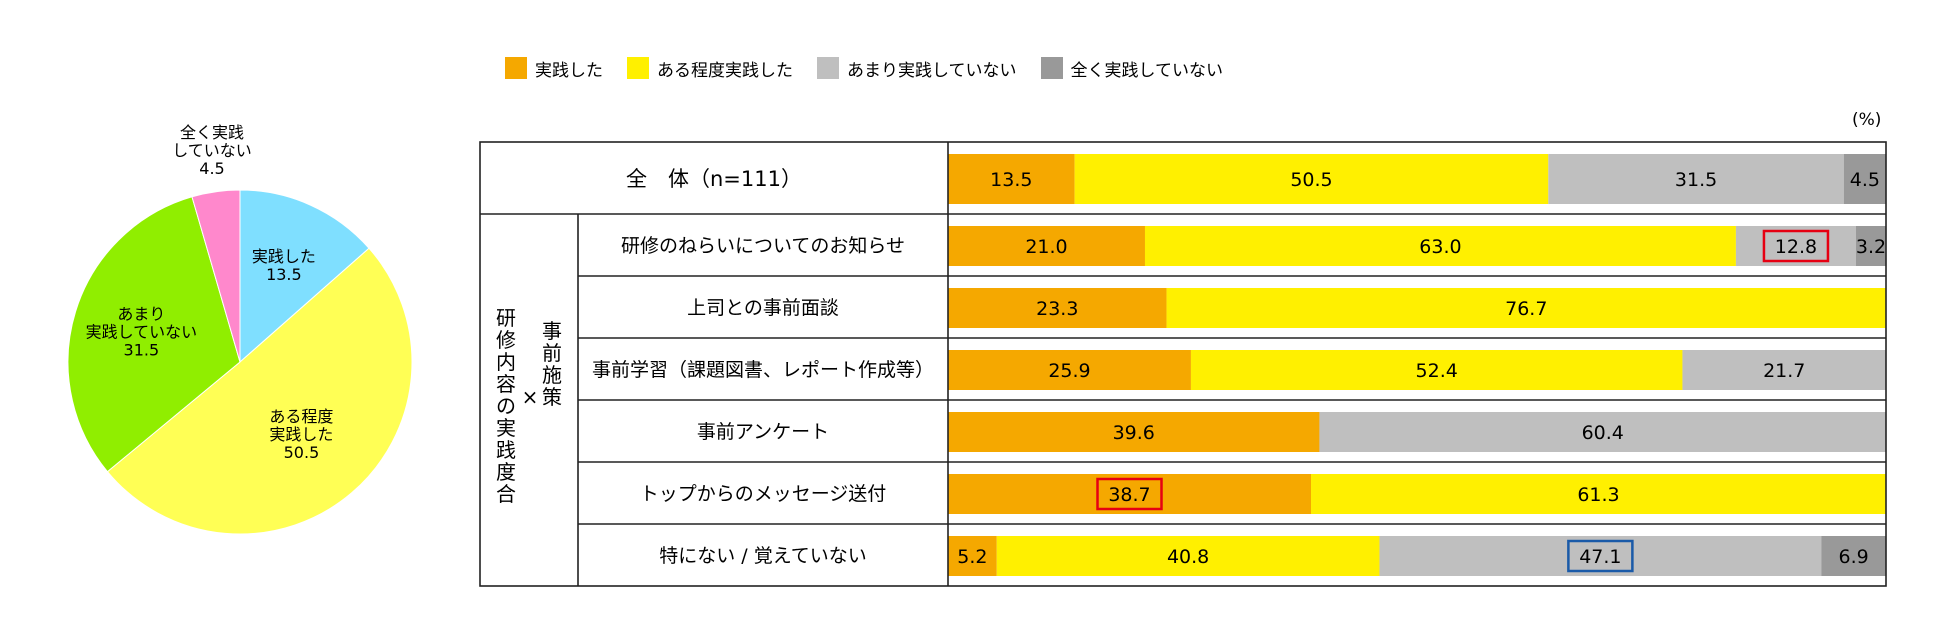  I want to click on legend-label: ある程度実践した, so click(725, 70).